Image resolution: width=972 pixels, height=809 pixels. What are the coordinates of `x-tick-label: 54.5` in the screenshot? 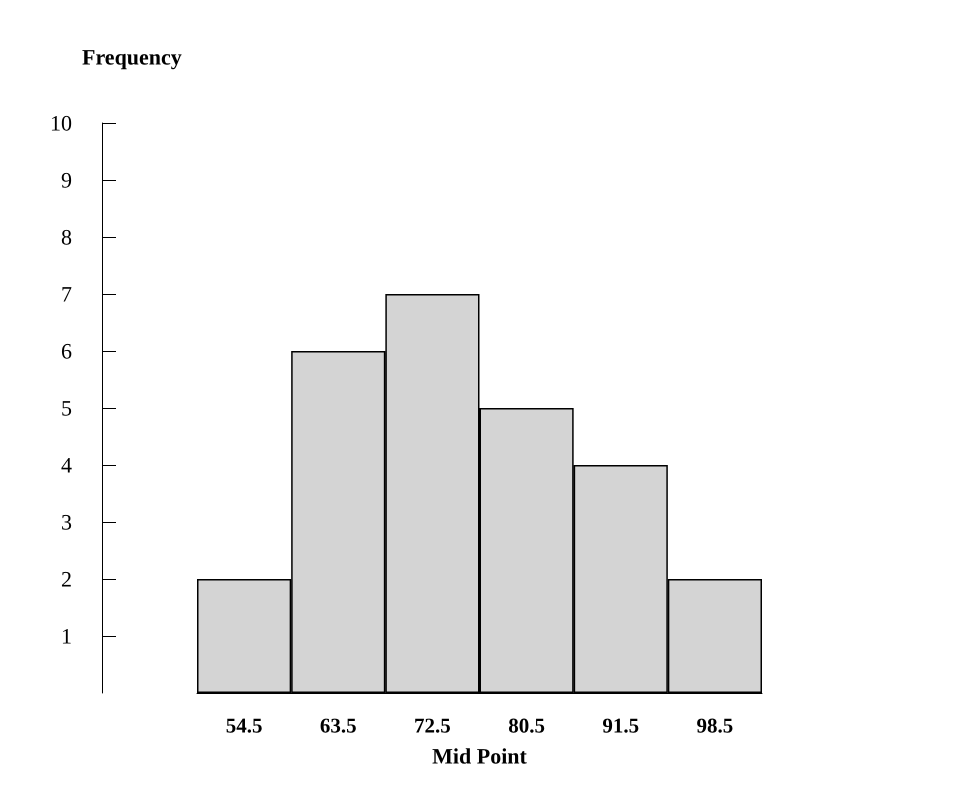 It's located at (244, 726).